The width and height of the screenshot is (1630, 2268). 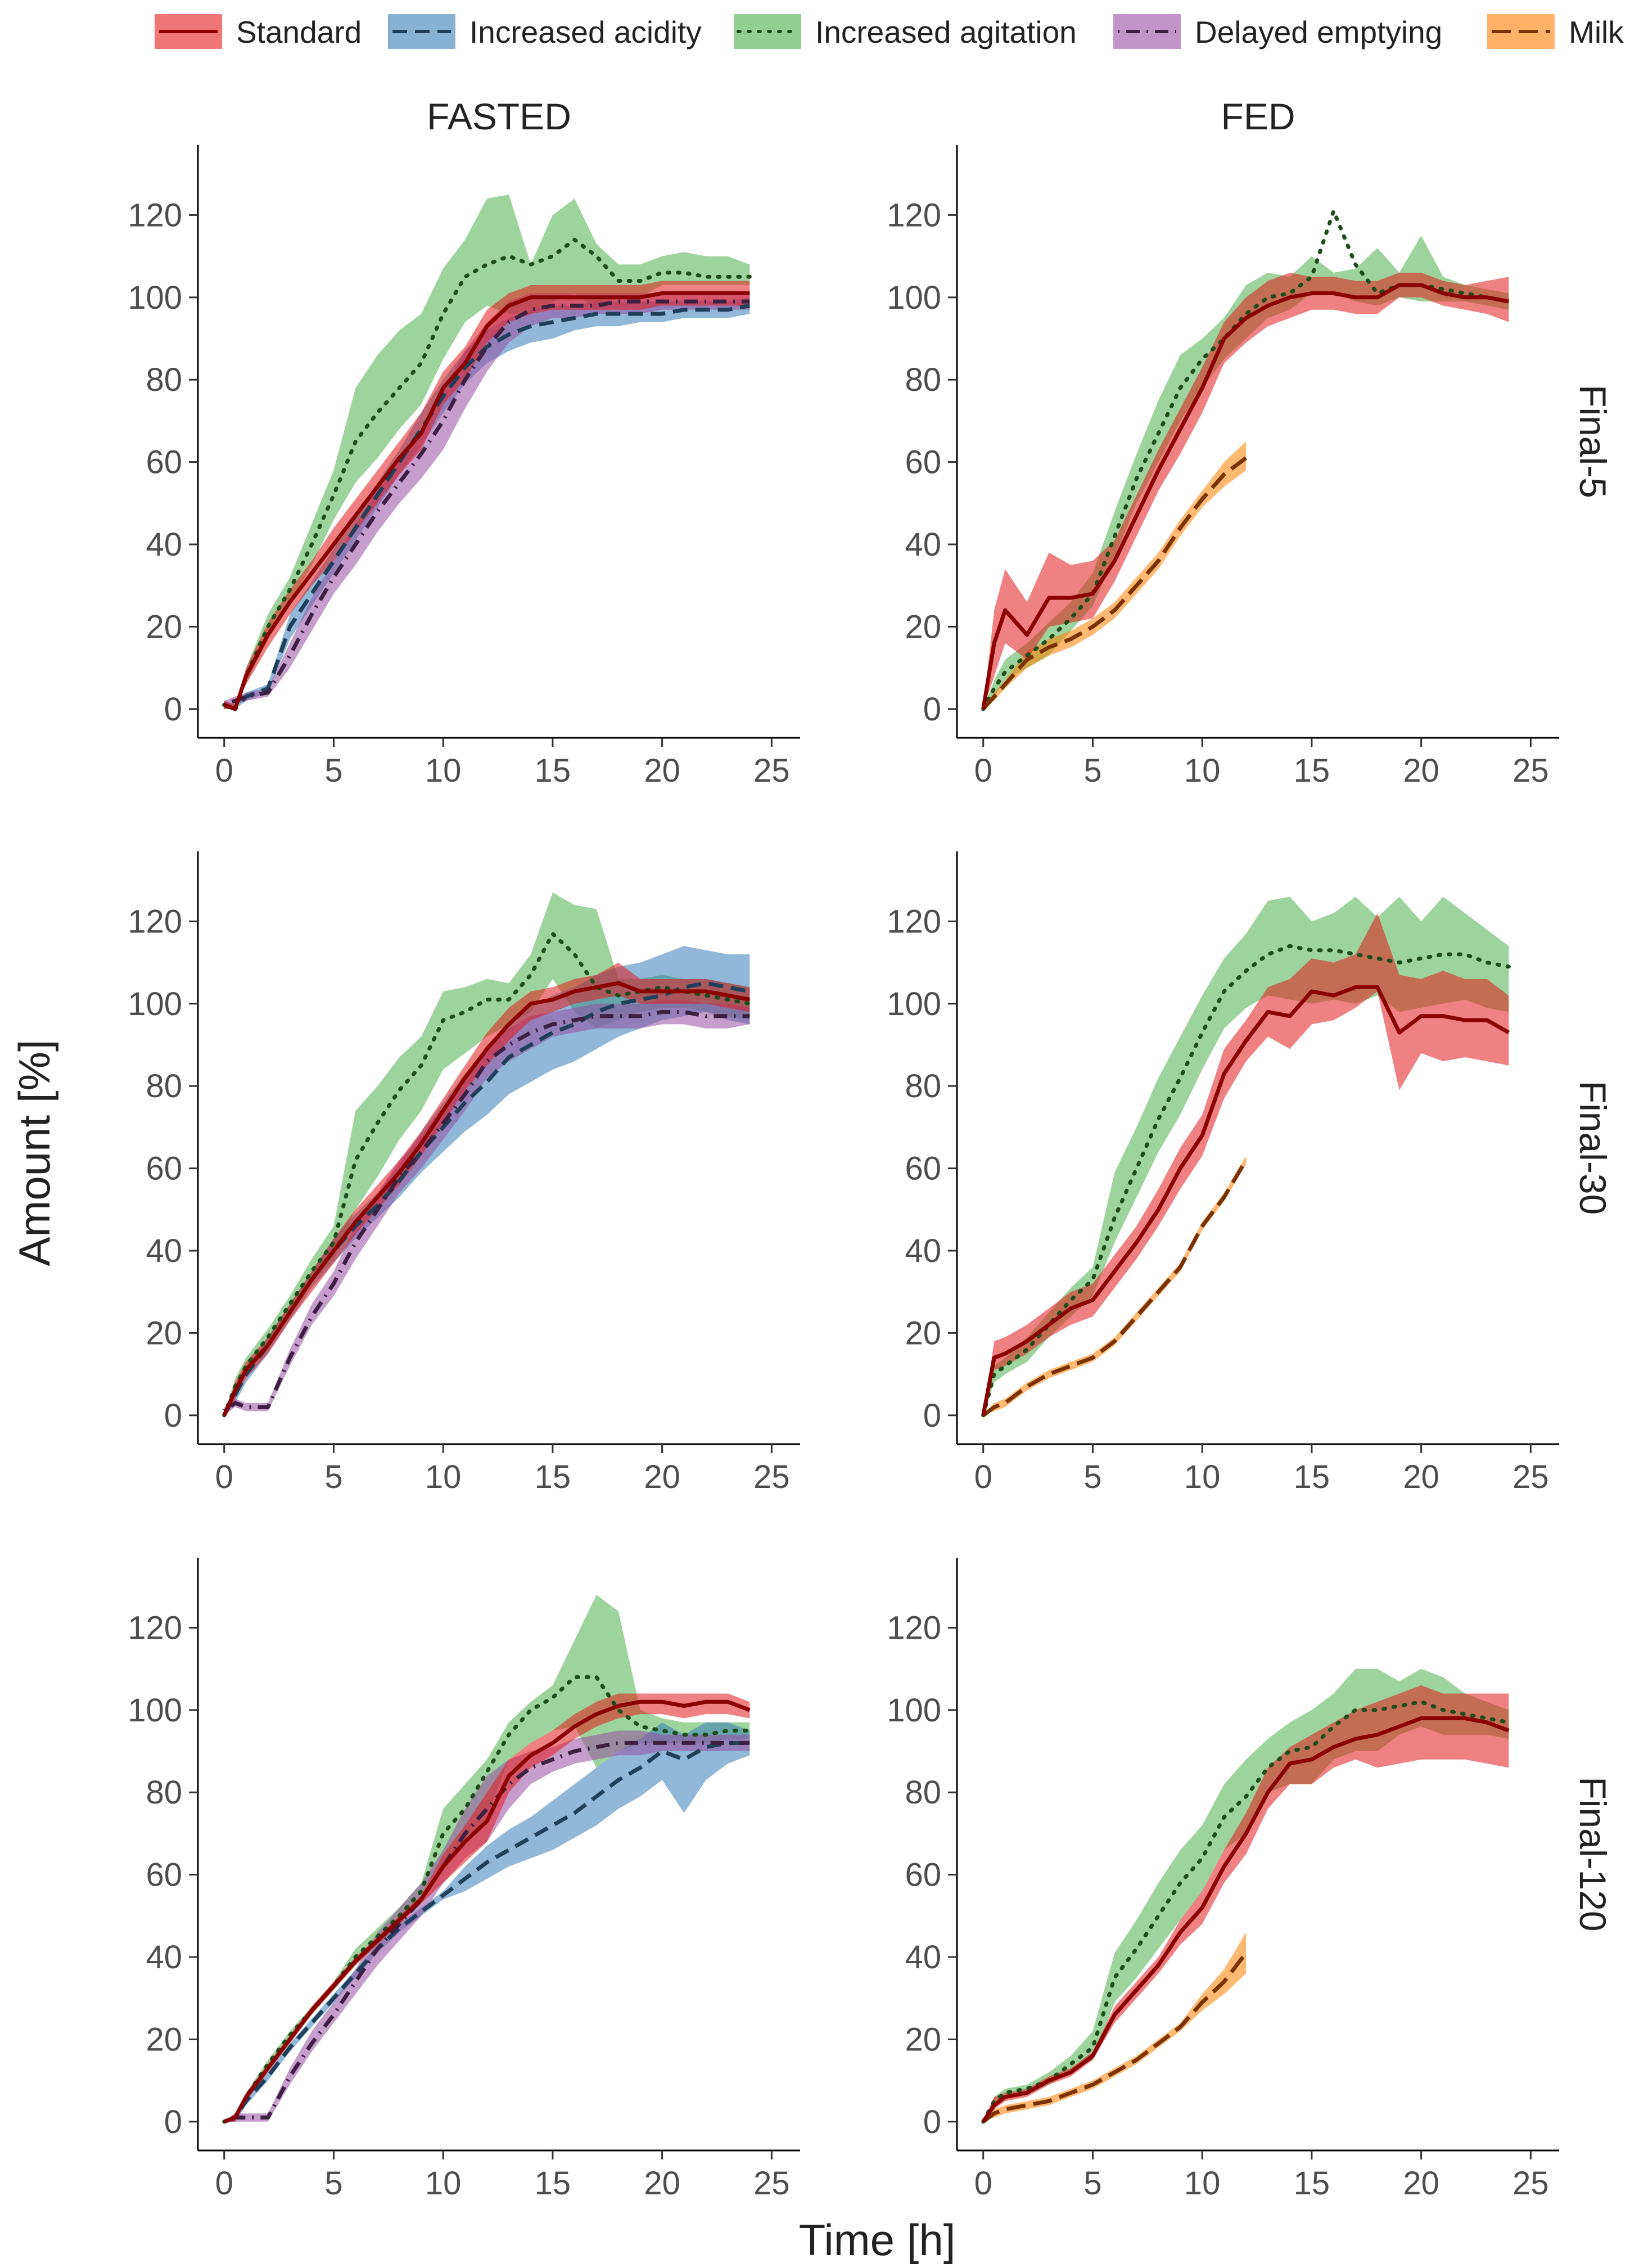 What do you see at coordinates (299, 32) in the screenshot?
I see `legend-label-standard: Standard` at bounding box center [299, 32].